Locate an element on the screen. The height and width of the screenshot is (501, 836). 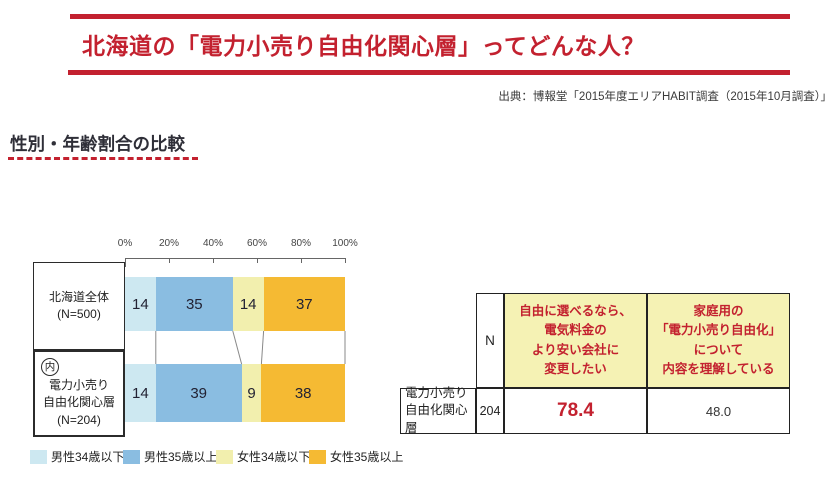
legend-label: 男性34歳以下 is located at coordinates (88, 457).